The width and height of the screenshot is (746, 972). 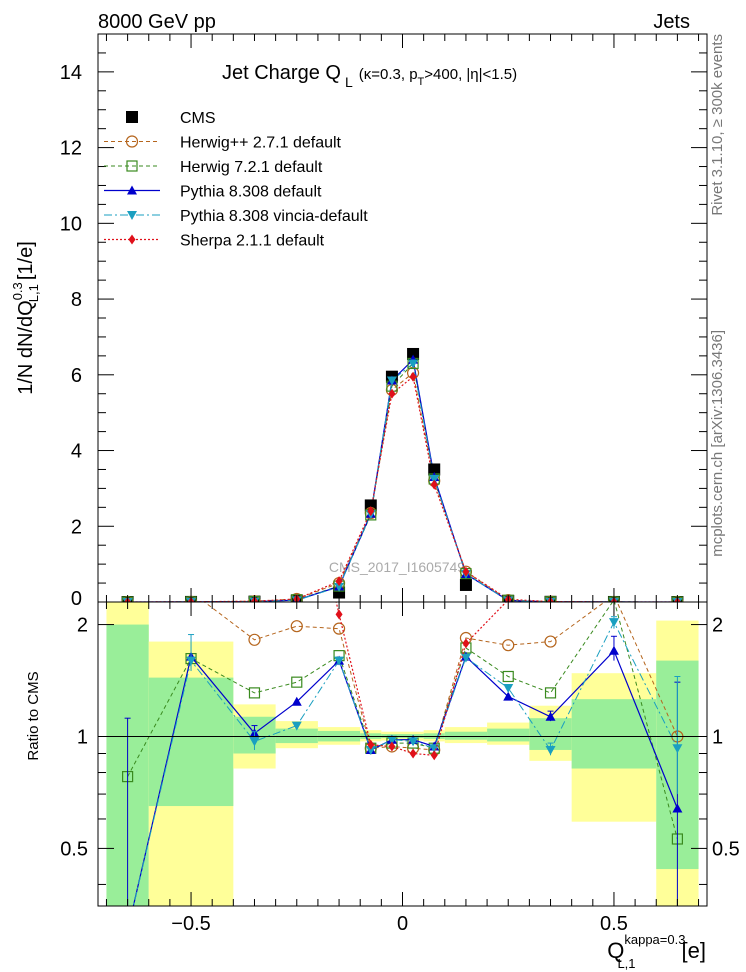 What do you see at coordinates (281, 73) in the screenshot?
I see `title-main: Jet Charge Q` at bounding box center [281, 73].